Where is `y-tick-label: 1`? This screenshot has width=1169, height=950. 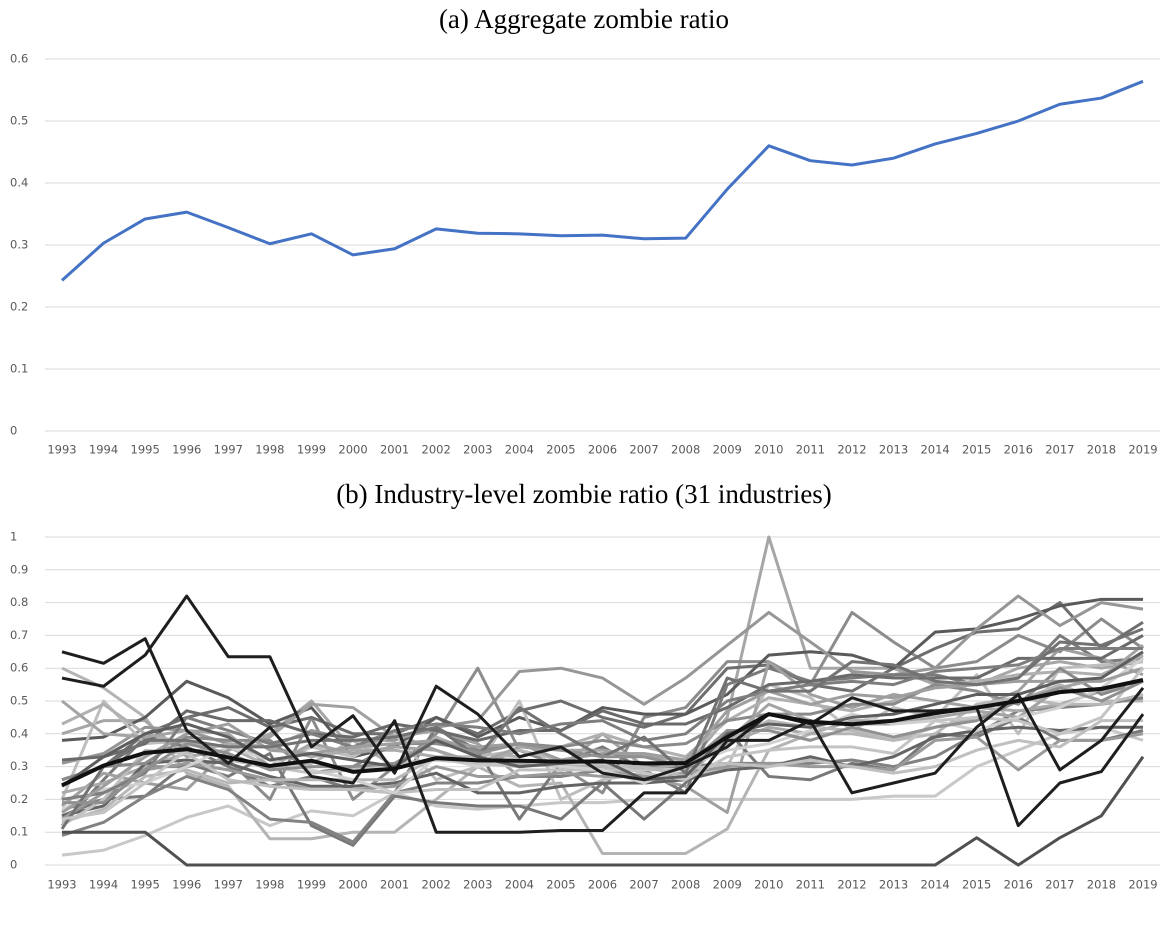 y-tick-label: 1 is located at coordinates (13, 537).